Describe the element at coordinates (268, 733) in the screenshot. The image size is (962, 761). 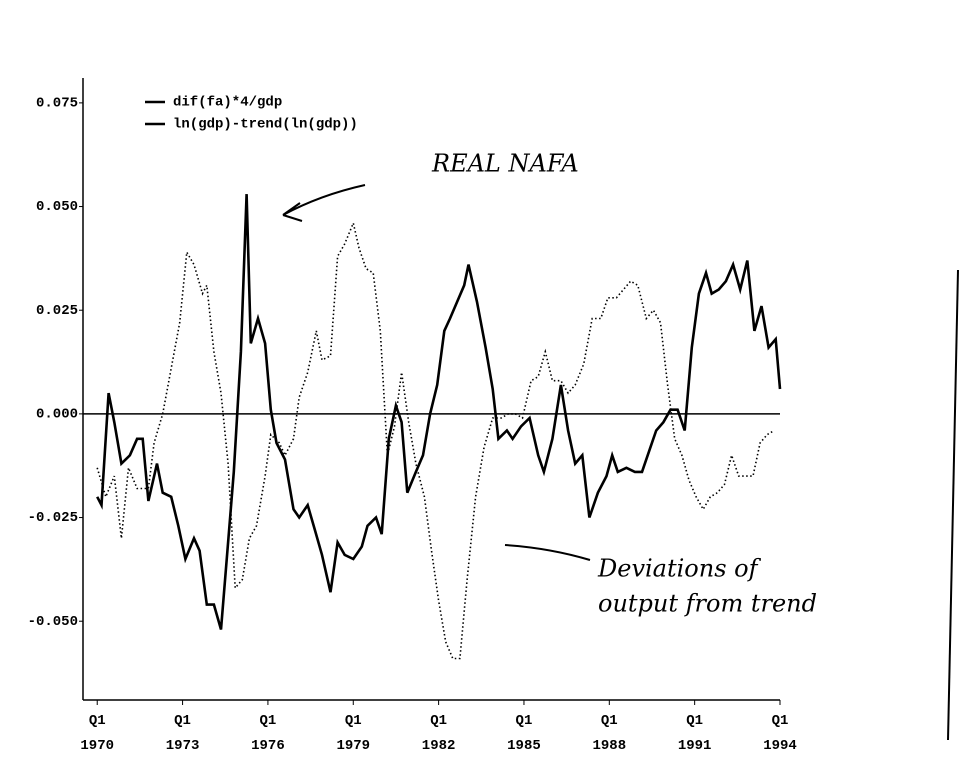
I see `x-tick-label: Q1 1976` at that location.